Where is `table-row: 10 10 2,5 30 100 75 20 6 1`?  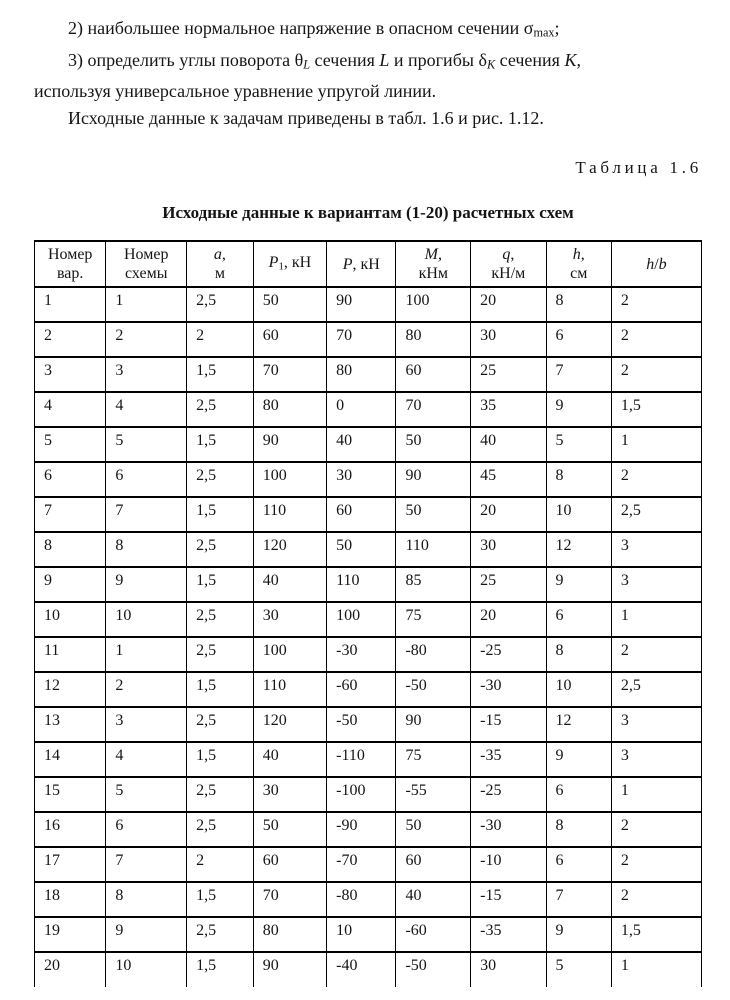 table-row: 10 10 2,5 30 100 75 20 6 1 is located at coordinates (368, 620).